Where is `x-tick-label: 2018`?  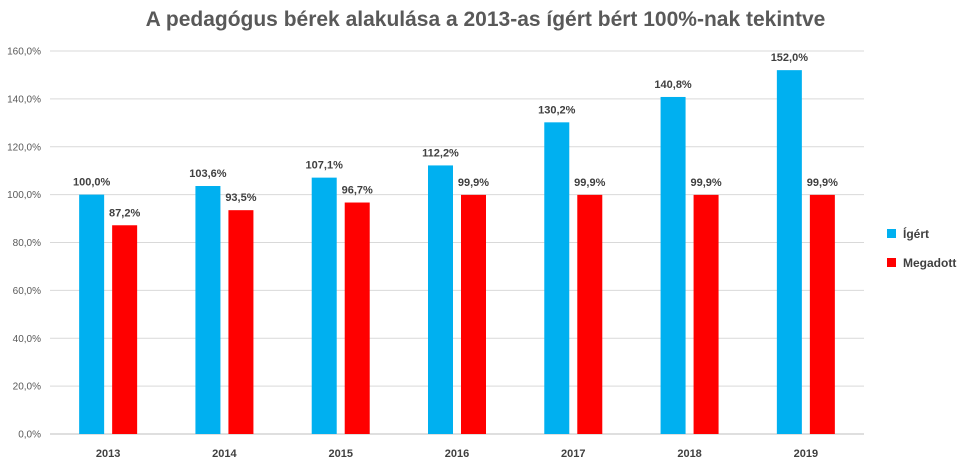 x-tick-label: 2018 is located at coordinates (689, 454).